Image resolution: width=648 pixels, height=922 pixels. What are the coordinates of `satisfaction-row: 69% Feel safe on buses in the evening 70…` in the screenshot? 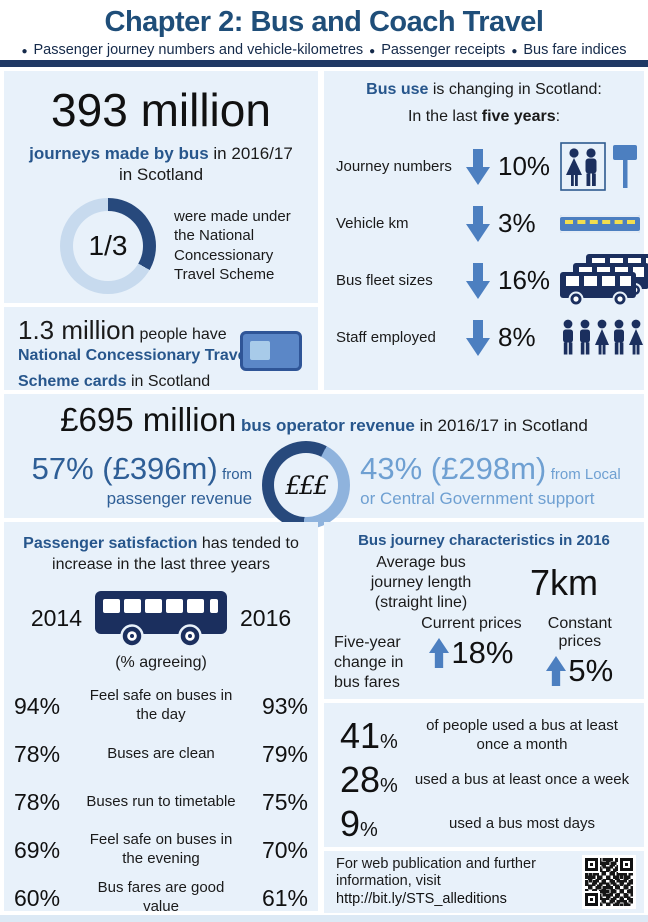 It's located at (161, 850).